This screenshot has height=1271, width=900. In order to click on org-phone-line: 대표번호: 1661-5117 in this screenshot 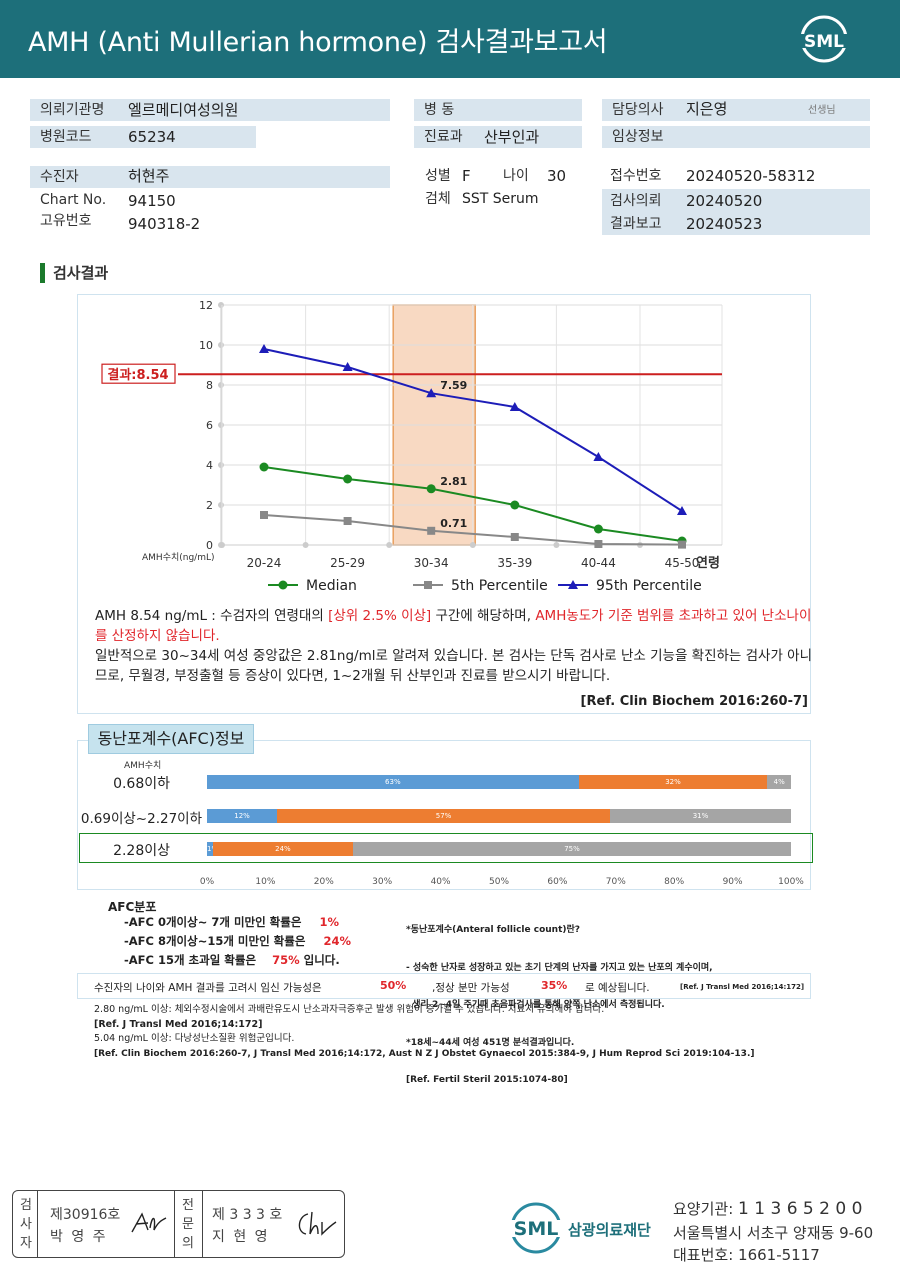, I will do `click(746, 1254)`.